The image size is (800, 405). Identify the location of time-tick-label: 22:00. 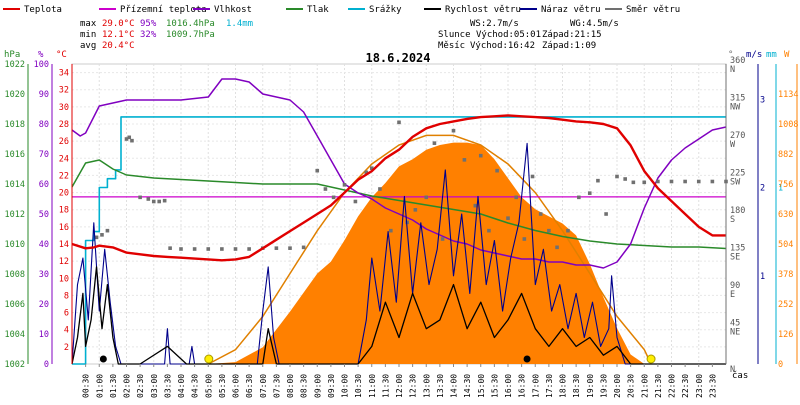
(672, 386).